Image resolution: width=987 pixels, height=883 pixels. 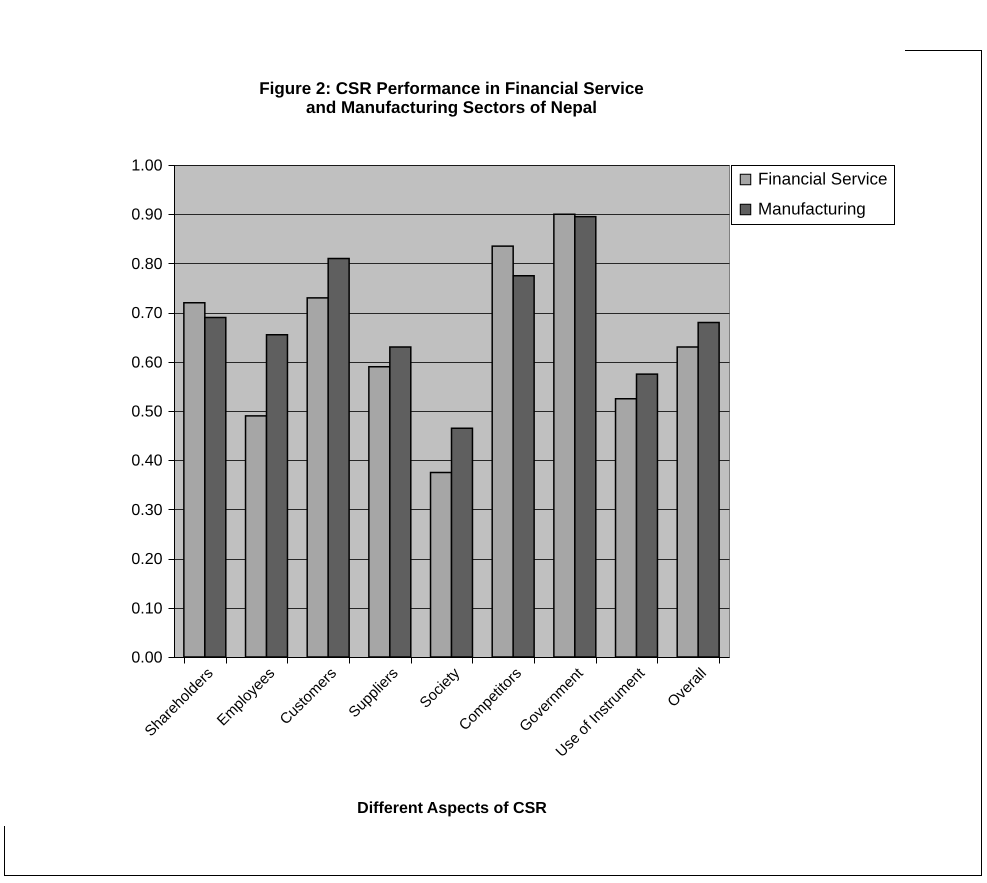 What do you see at coordinates (147, 658) in the screenshot?
I see `y-tick-label: 0.00` at bounding box center [147, 658].